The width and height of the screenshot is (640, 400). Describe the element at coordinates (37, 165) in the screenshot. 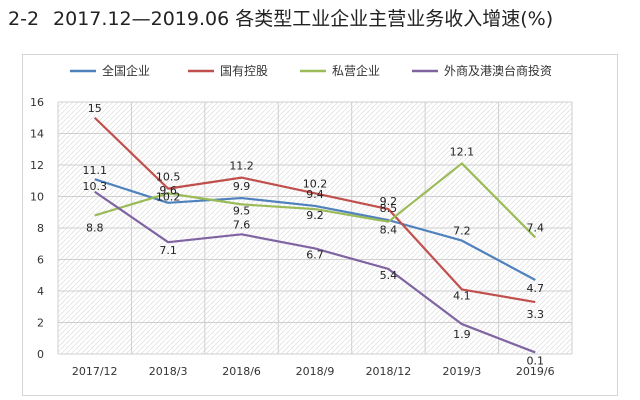

I see `y-tick-label: 12` at that location.